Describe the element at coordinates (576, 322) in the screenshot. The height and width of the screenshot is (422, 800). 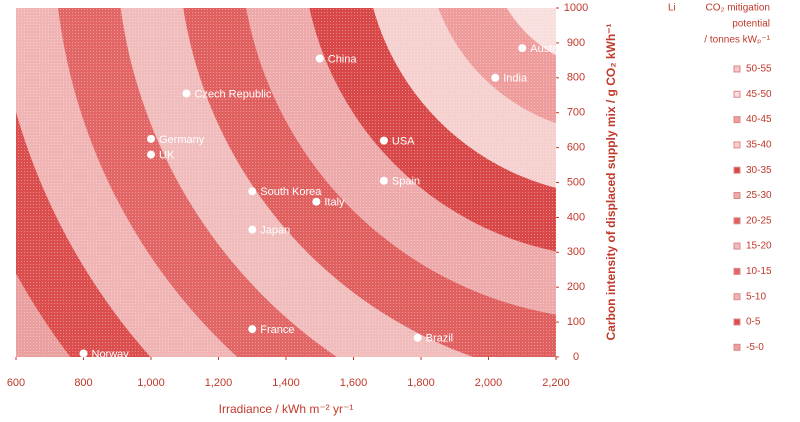
I see `y-tick-label: 100` at that location.